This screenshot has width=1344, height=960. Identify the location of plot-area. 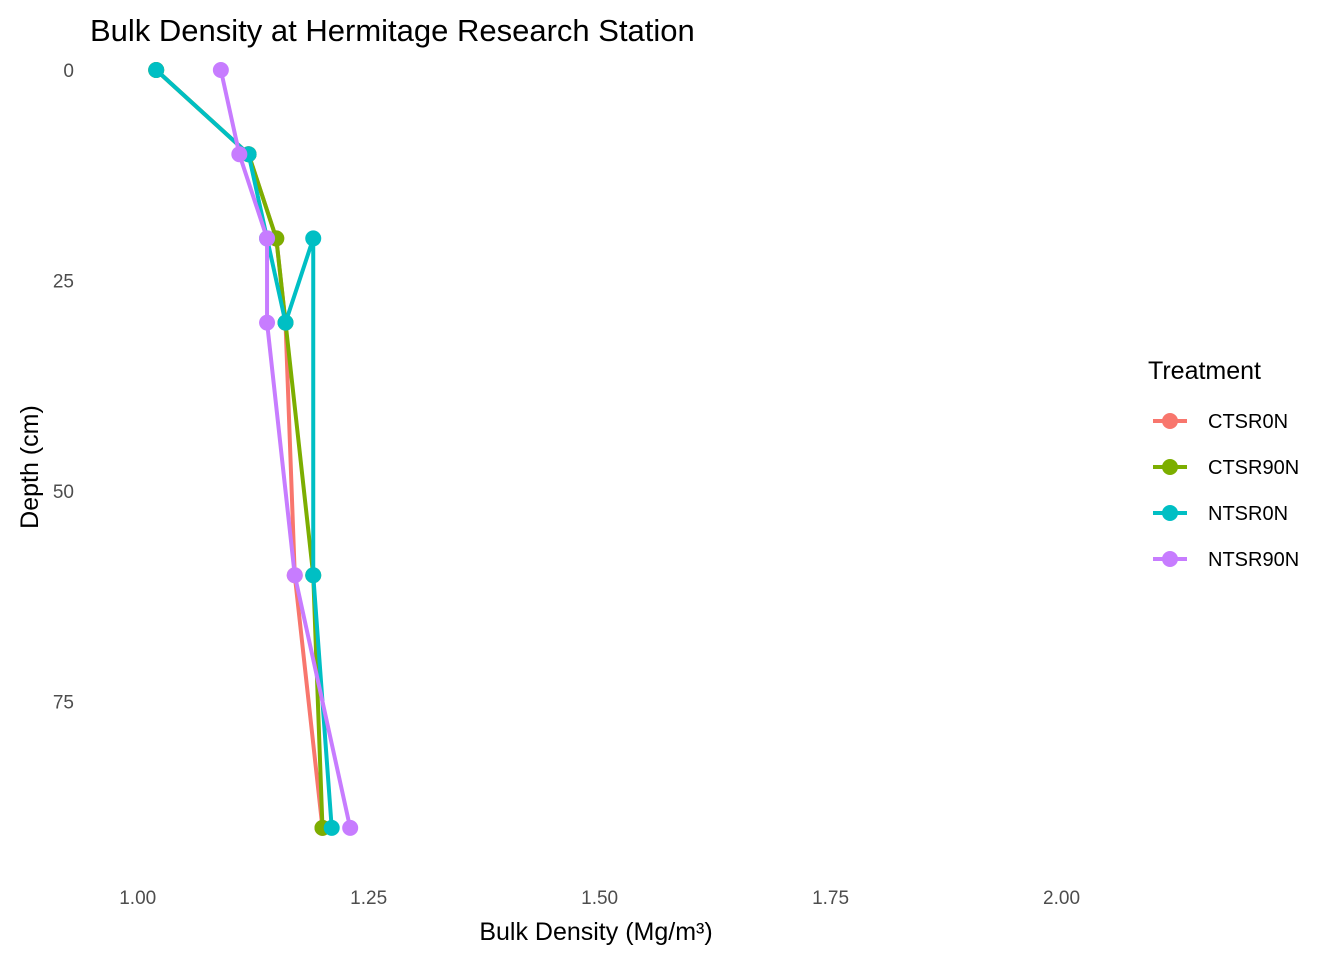
(253, 449).